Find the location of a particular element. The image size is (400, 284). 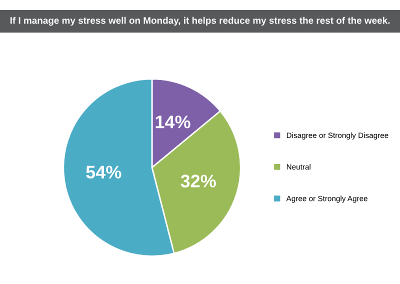

data-label: 54% is located at coordinates (104, 172).